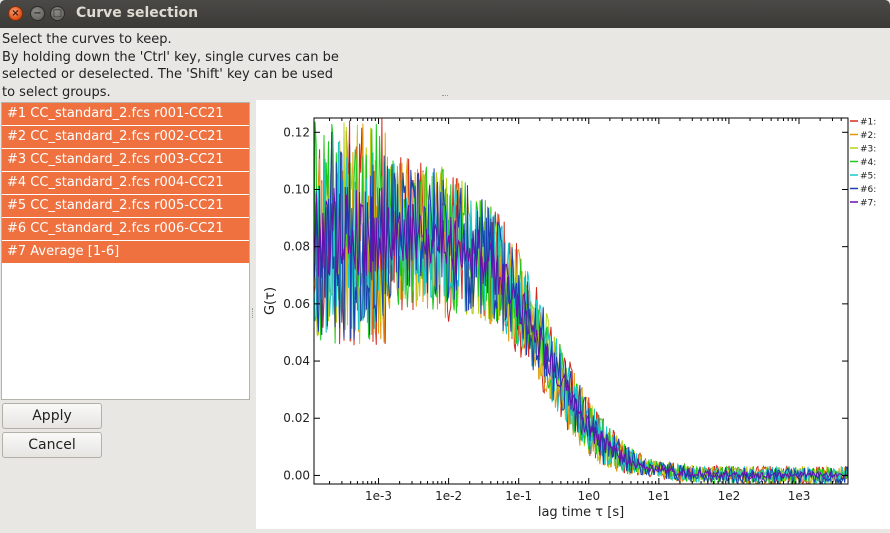 This screenshot has width=890, height=533. Describe the element at coordinates (868, 204) in the screenshot. I see `legend-label: #7:` at that location.